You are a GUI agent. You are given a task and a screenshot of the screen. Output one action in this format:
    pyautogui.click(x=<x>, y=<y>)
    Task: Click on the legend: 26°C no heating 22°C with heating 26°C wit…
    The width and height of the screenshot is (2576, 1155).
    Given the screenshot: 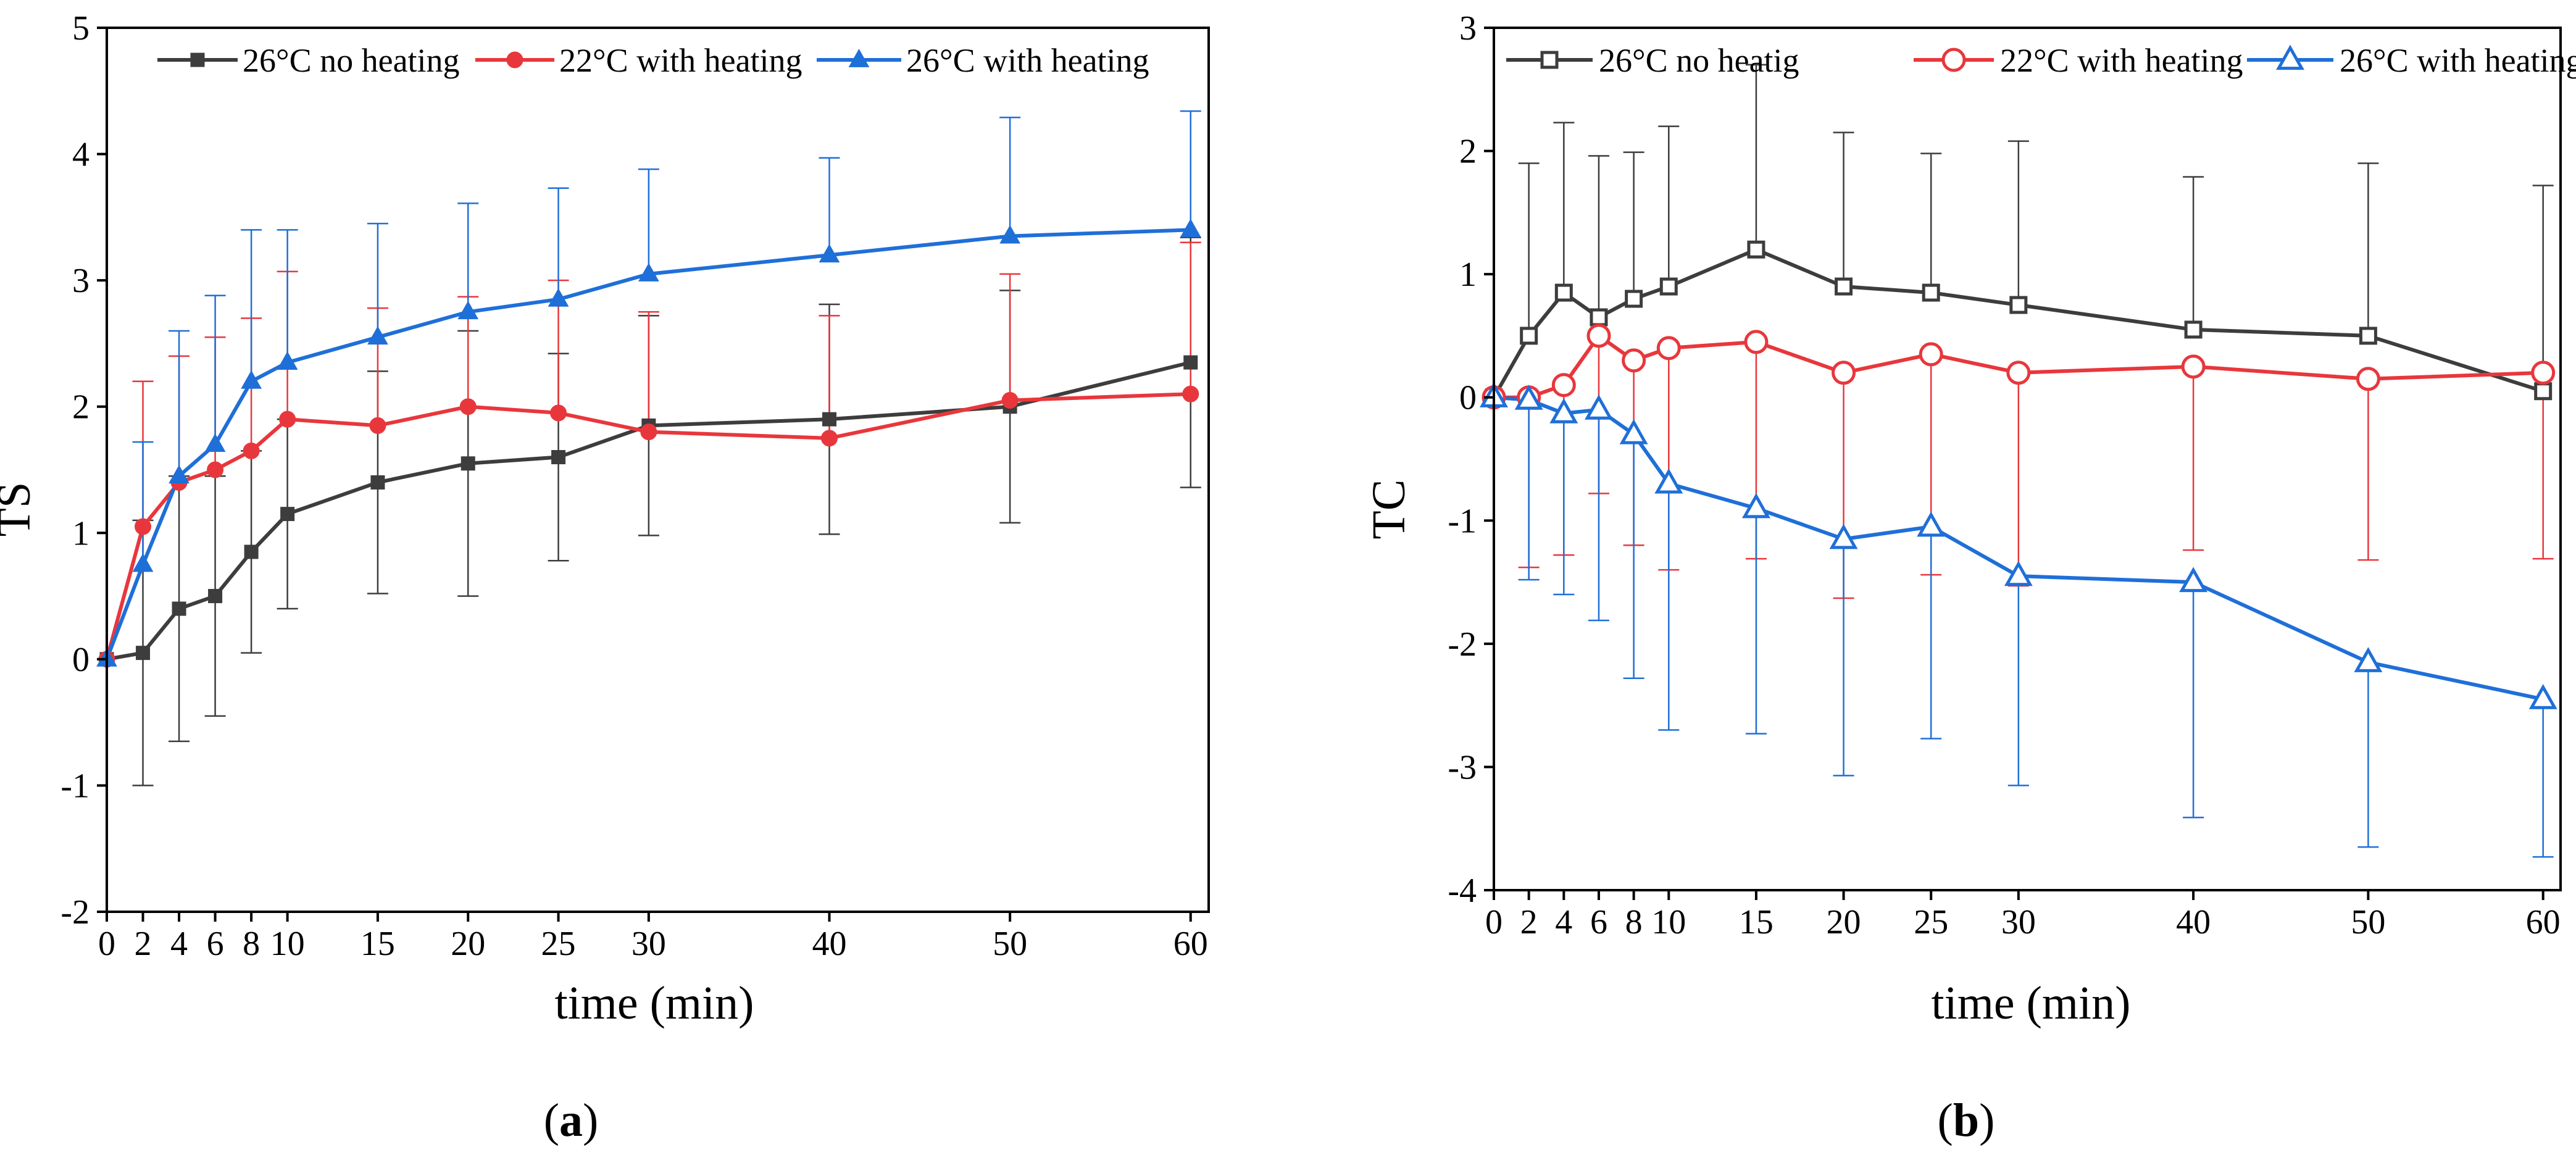 What is the action you would take?
    pyautogui.click(x=653, y=61)
    